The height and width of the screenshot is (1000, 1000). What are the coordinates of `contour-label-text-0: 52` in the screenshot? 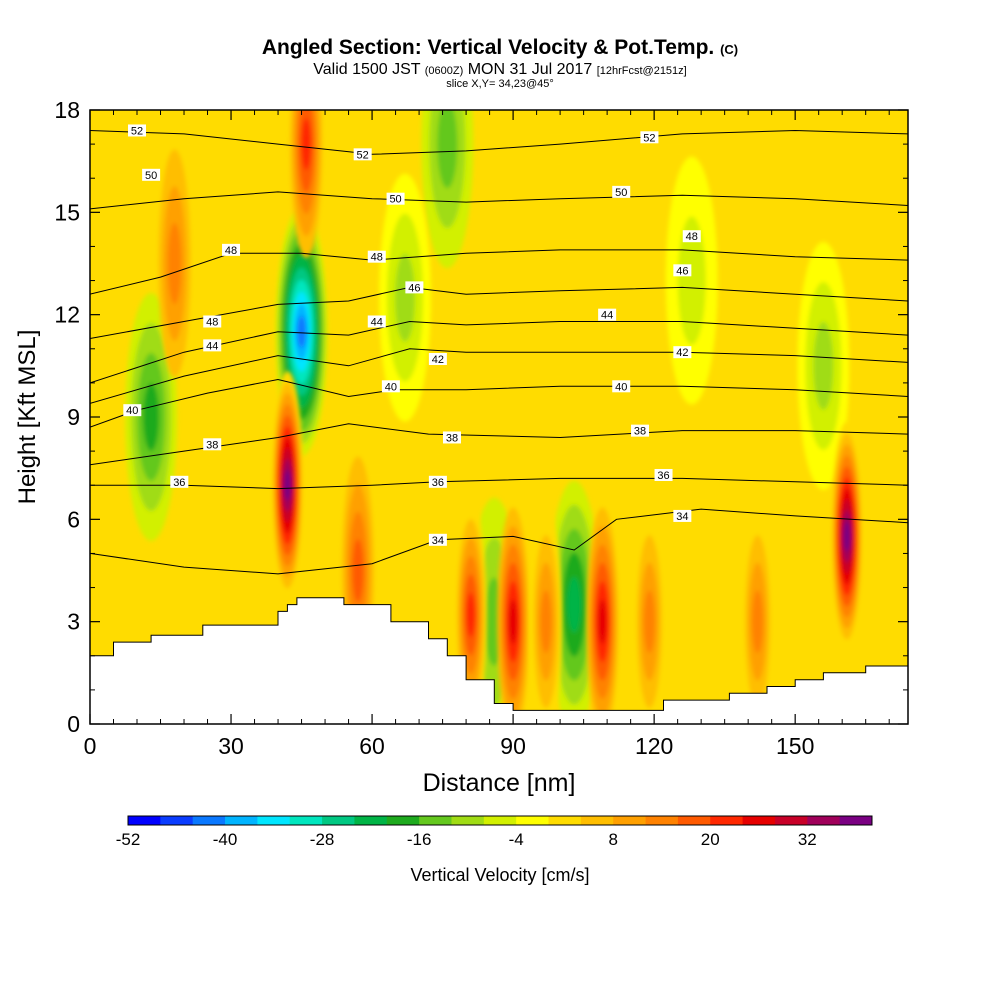 It's located at (137, 131).